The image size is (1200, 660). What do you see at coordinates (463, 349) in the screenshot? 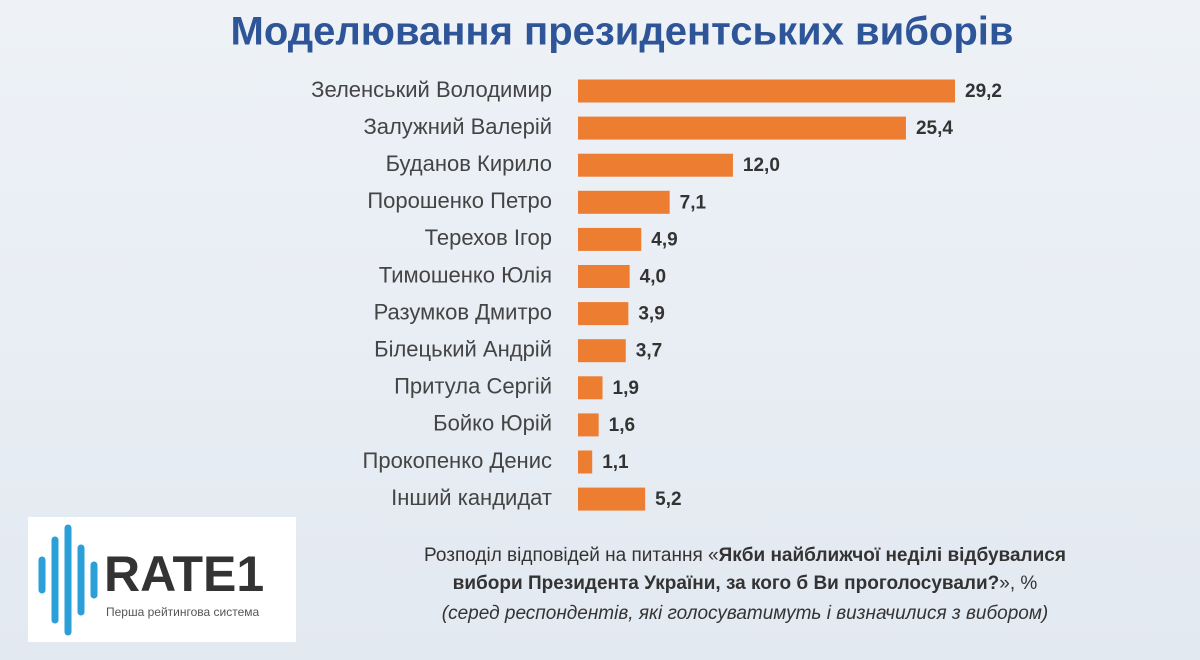
I see `category-label: Білецький Андрій` at bounding box center [463, 349].